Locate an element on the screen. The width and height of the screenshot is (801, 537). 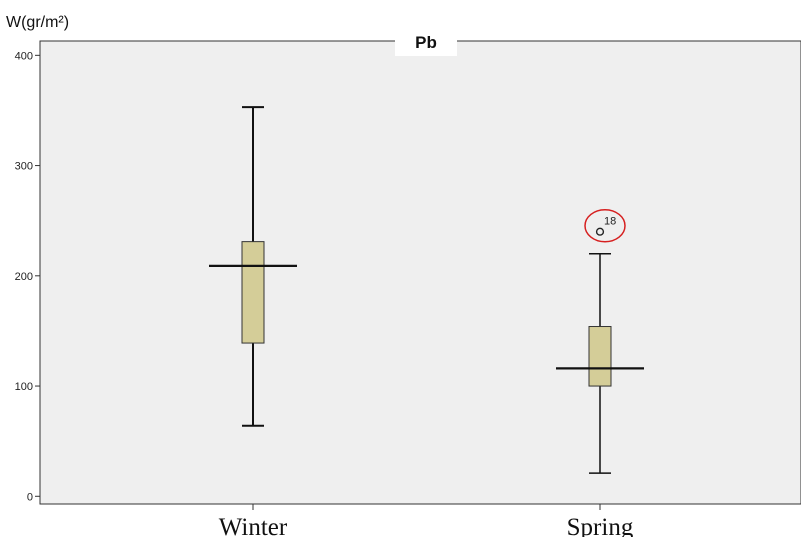
y-tick-label: 200 is located at coordinates (24, 277).